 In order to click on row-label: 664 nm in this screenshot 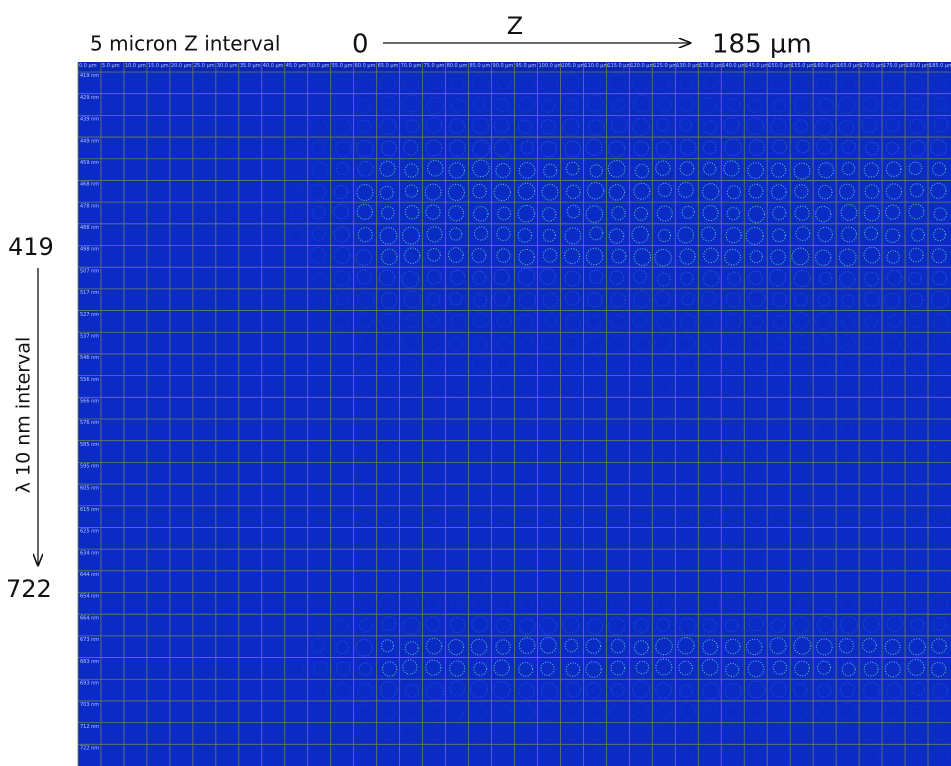, I will do `click(89, 618)`.